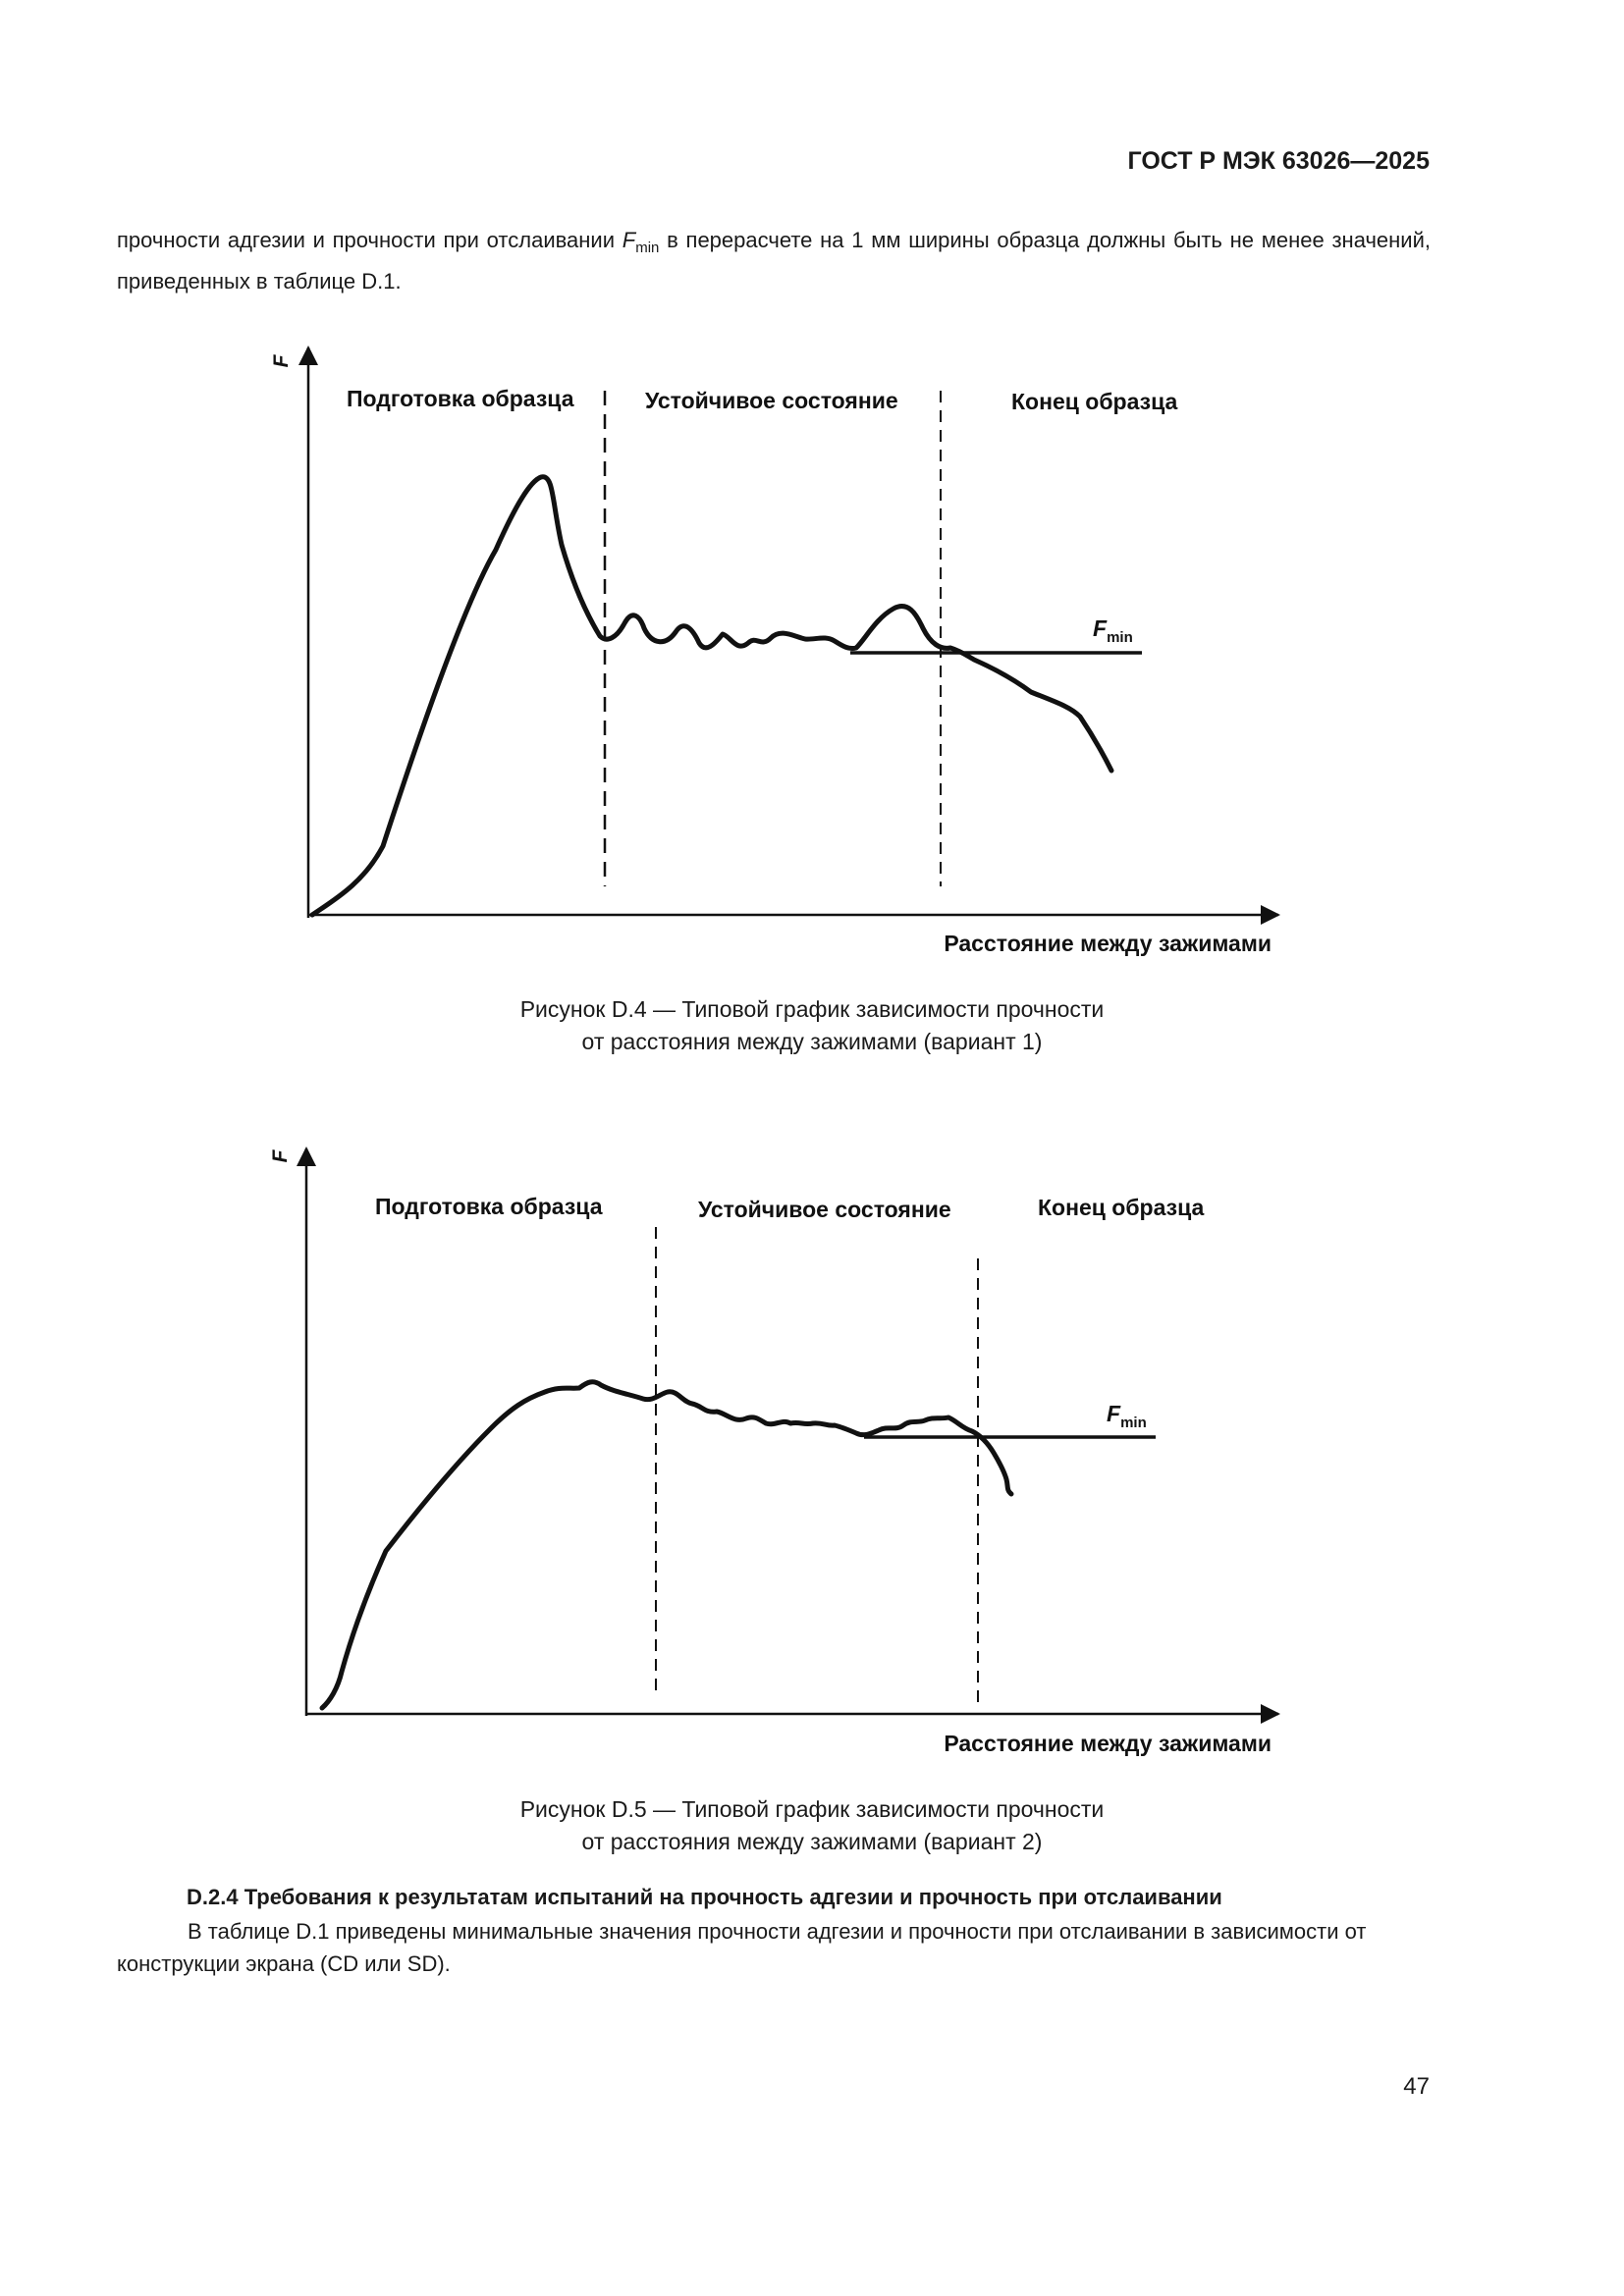  I want to click on fmin-subscript: min, so click(647, 248).